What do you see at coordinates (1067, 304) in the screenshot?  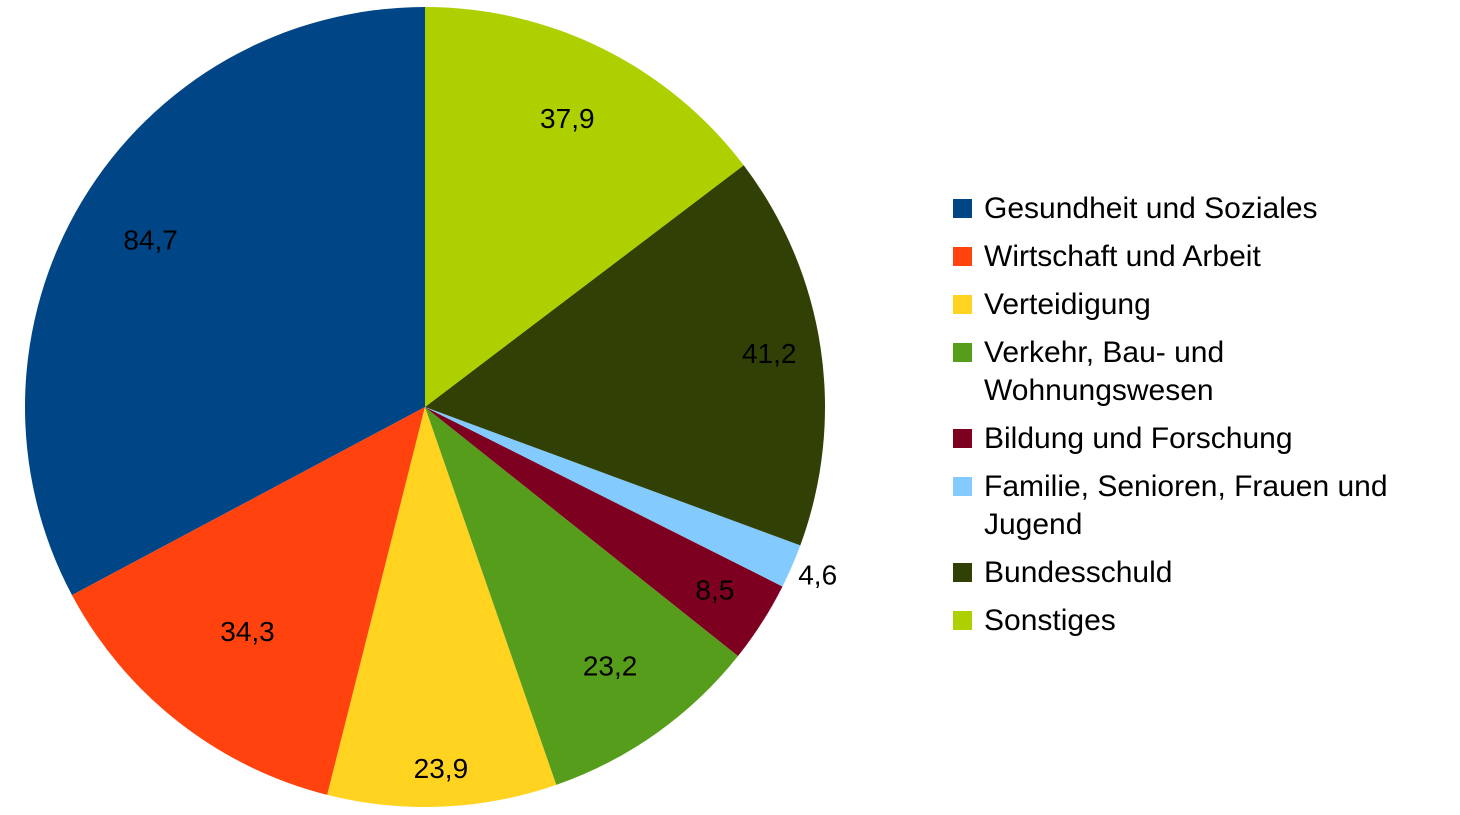 I see `legend-label: Verteidigung` at bounding box center [1067, 304].